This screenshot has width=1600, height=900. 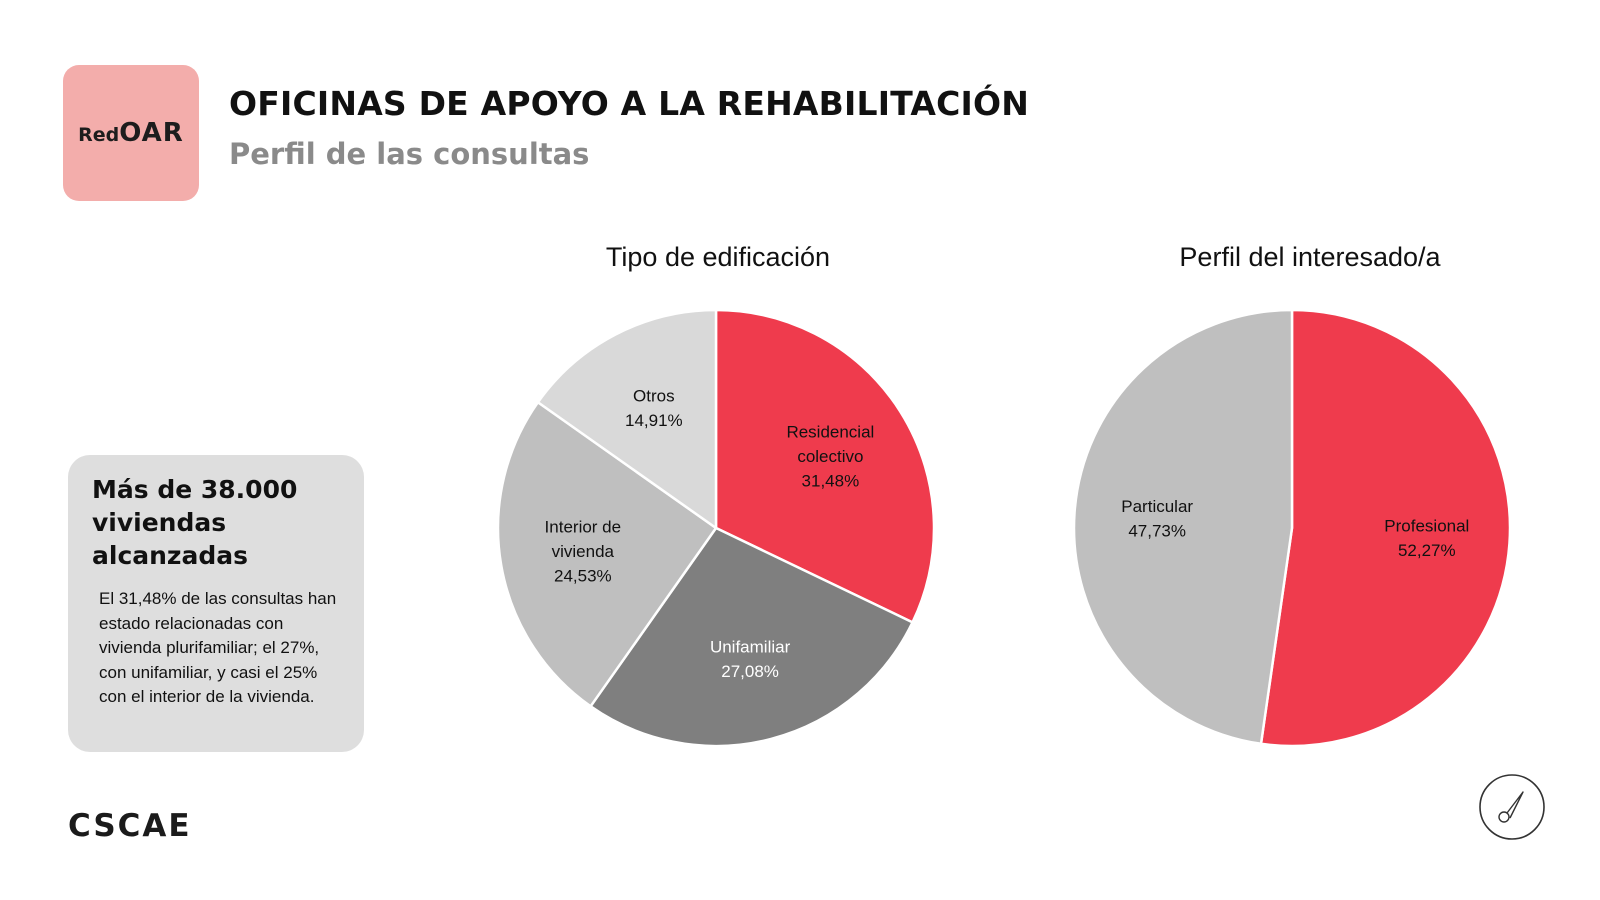 I want to click on pie-label: Residencial colectivo 31,48%, so click(x=830, y=457).